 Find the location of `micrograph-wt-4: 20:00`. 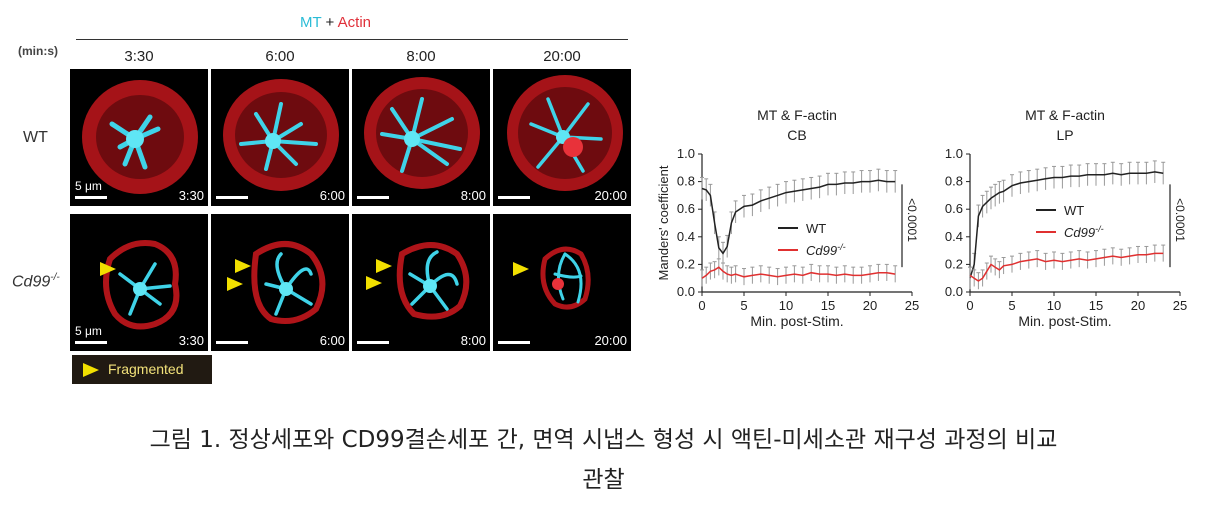

micrograph-wt-4: 20:00 is located at coordinates (562, 137).